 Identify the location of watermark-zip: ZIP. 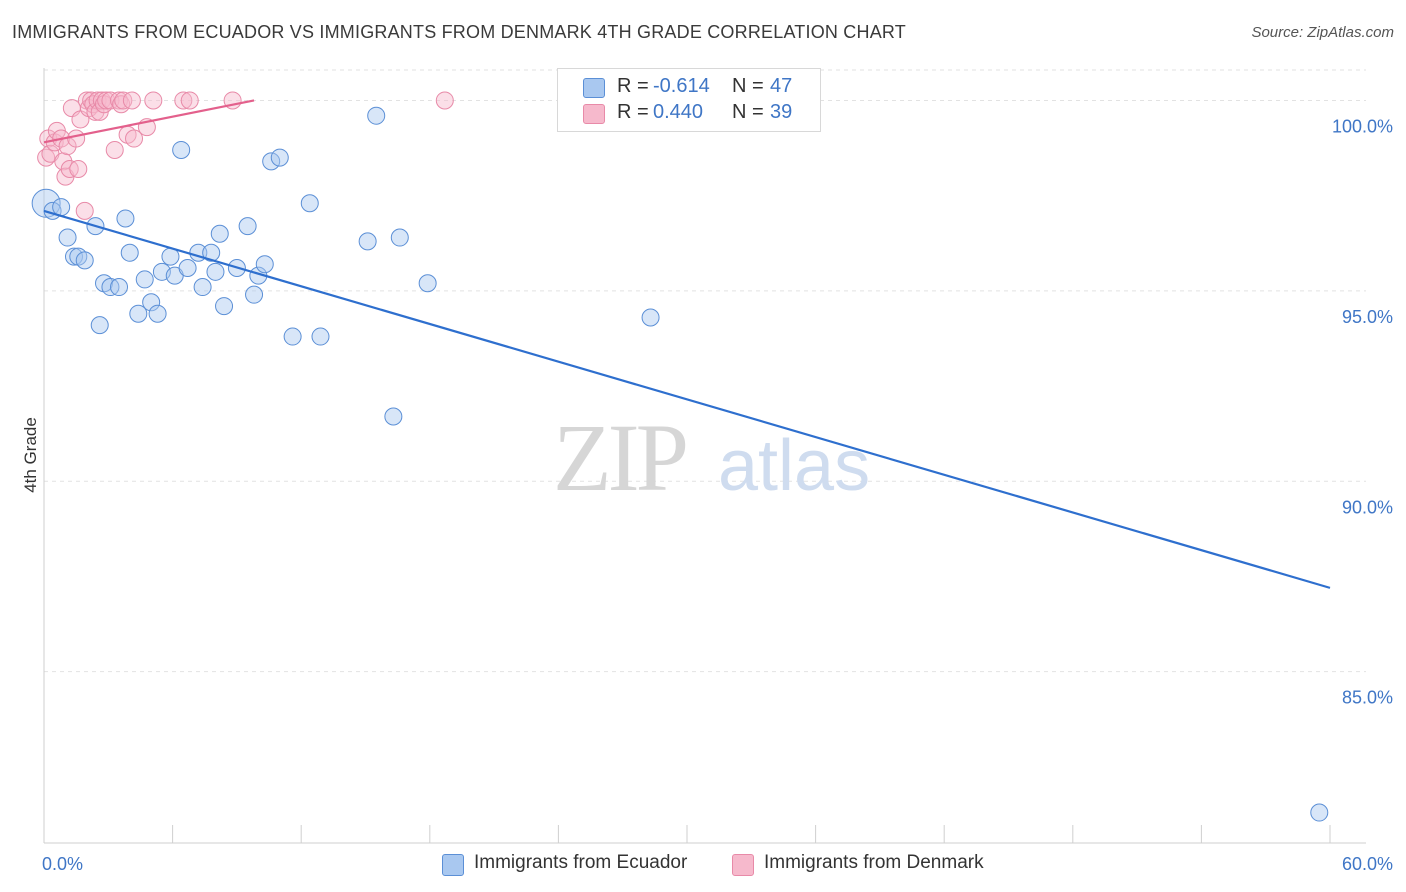
(619, 457).